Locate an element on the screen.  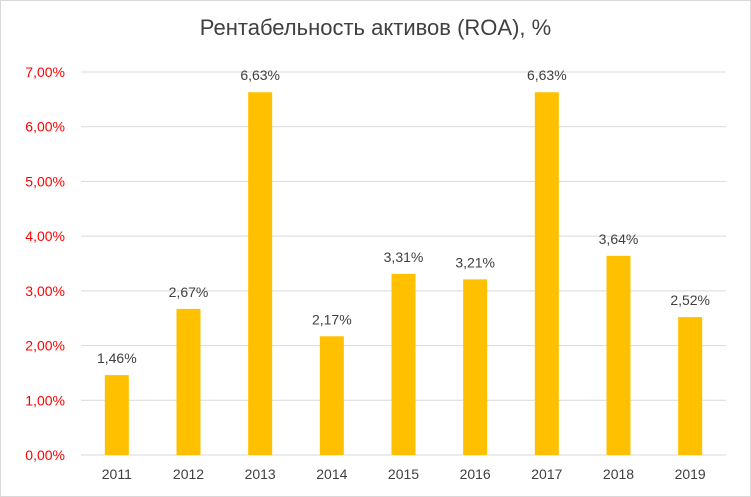
x-tick-label: 2011 is located at coordinates (117, 474).